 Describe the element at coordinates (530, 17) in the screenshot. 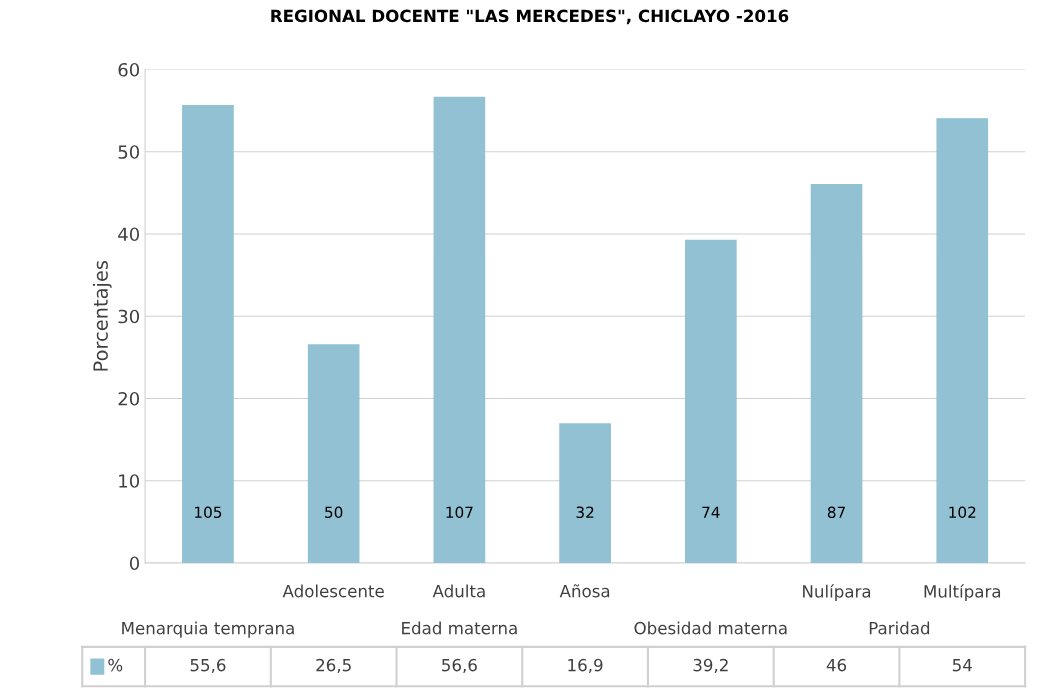

I see `chart-title: REGIONAL DOCENTE "LAS MERCEDES", CHICLAYO -2016` at that location.